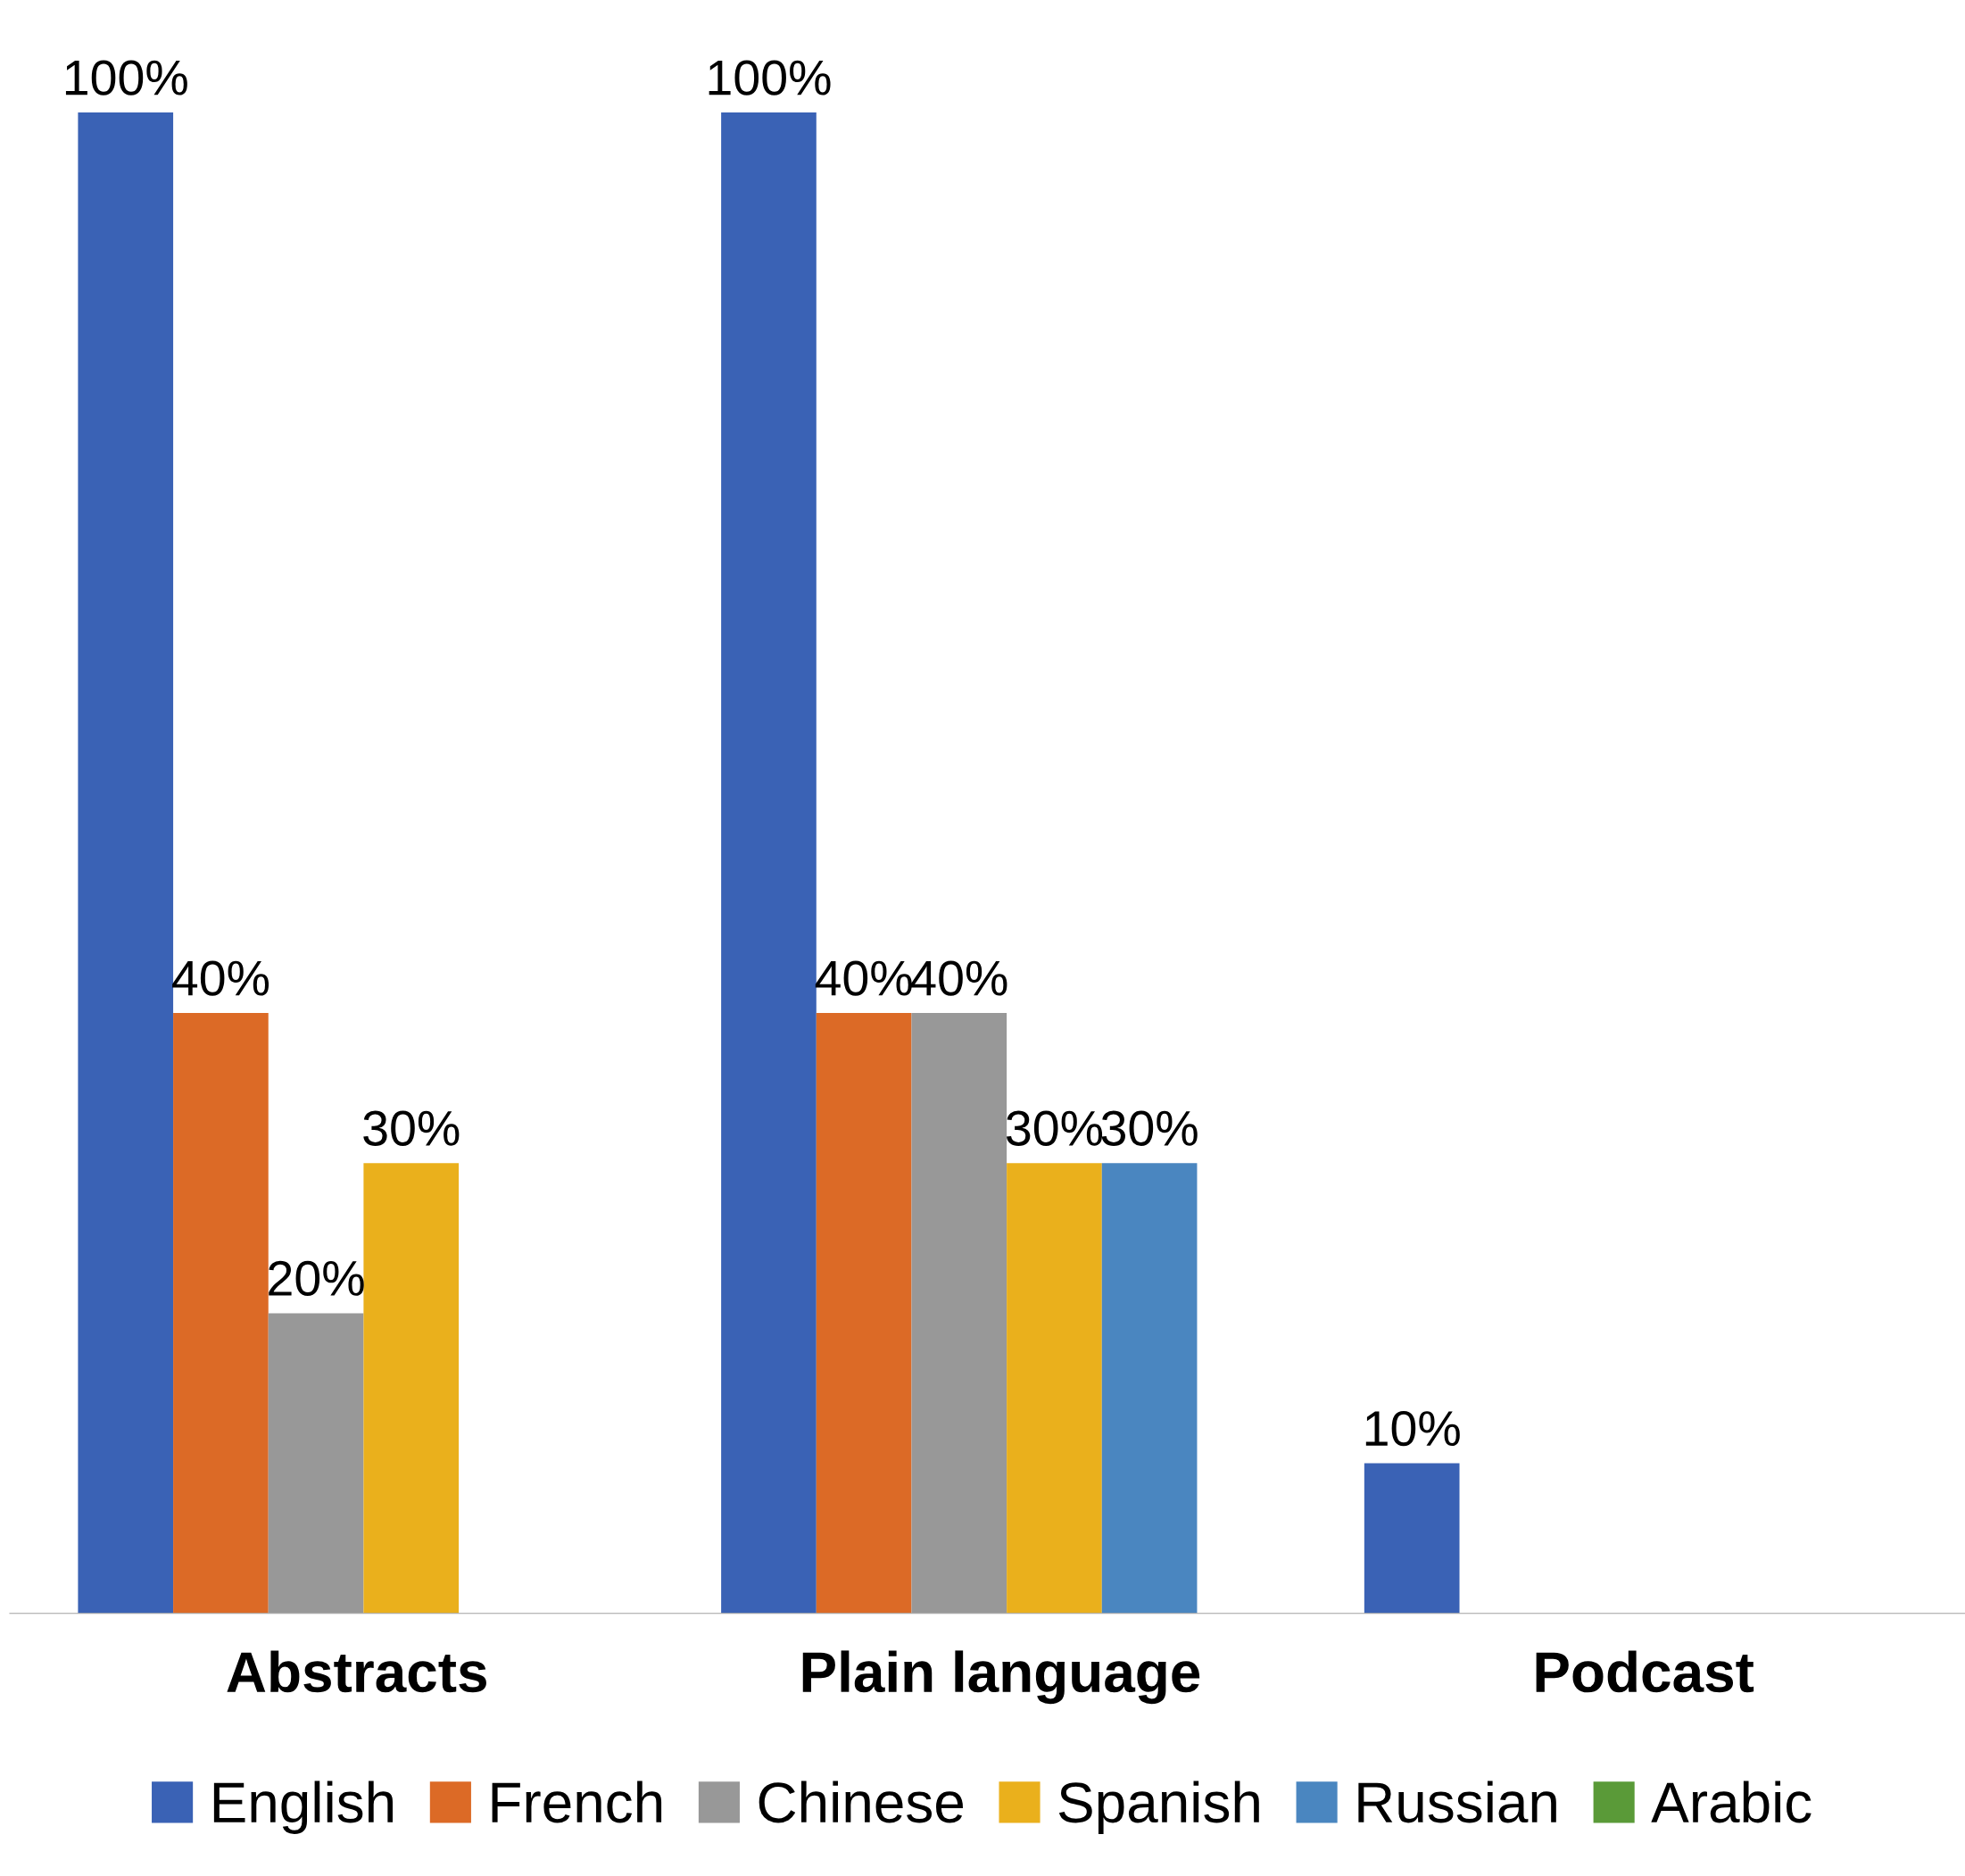 This screenshot has height=1876, width=1965. What do you see at coordinates (861, 1802) in the screenshot?
I see `legend-label: Chinese` at bounding box center [861, 1802].